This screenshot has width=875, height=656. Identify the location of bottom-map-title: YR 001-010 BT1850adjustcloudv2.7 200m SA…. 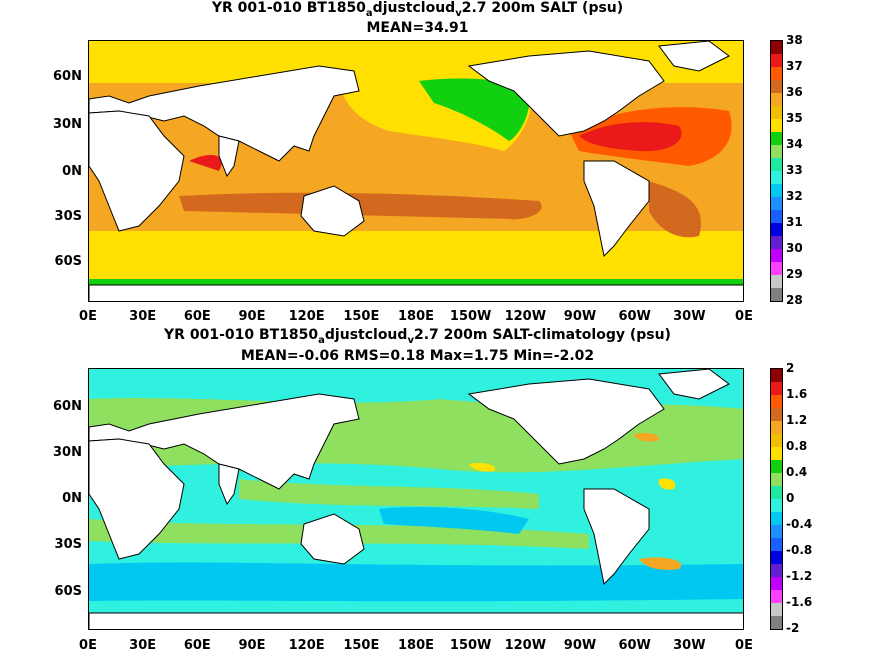
(417, 336).